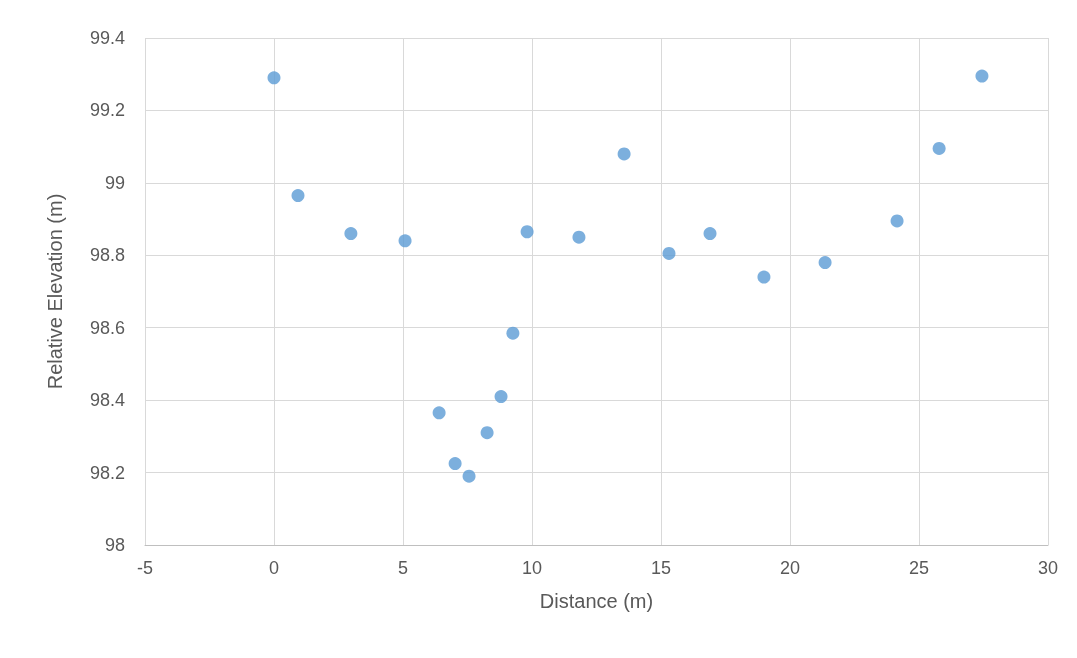  What do you see at coordinates (919, 568) in the screenshot?
I see `x-tick-label: 25` at bounding box center [919, 568].